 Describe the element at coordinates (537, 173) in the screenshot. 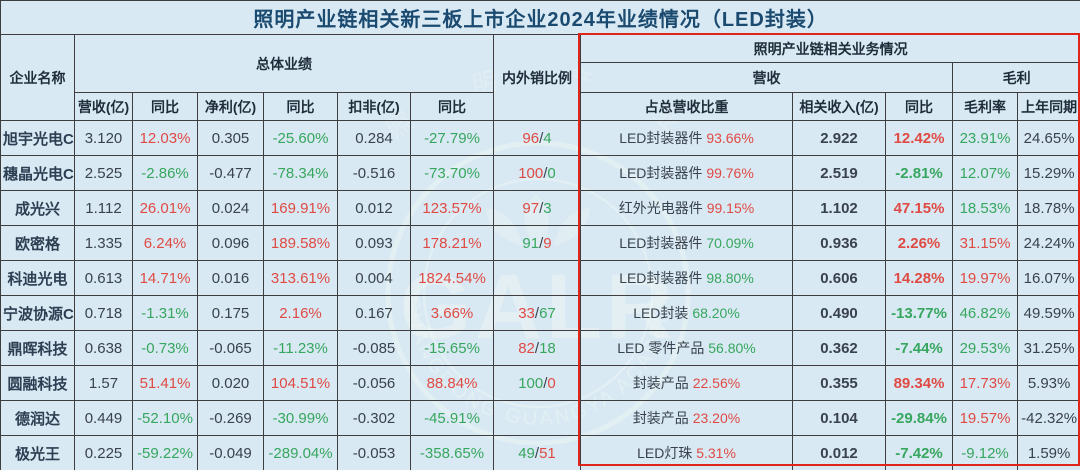

I see `domestic-export-ratio-cell: 100/0` at that location.